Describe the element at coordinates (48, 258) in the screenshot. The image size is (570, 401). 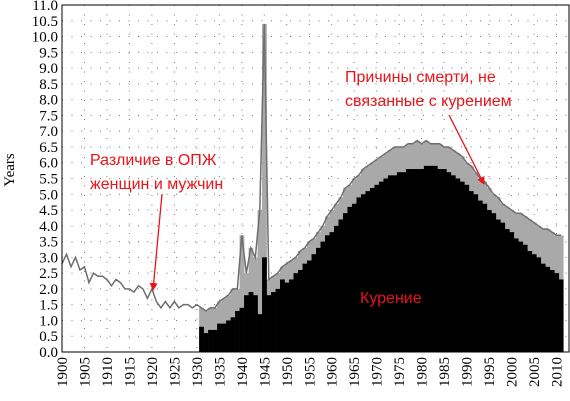
I see `y-tick-label: 3.0` at that location.